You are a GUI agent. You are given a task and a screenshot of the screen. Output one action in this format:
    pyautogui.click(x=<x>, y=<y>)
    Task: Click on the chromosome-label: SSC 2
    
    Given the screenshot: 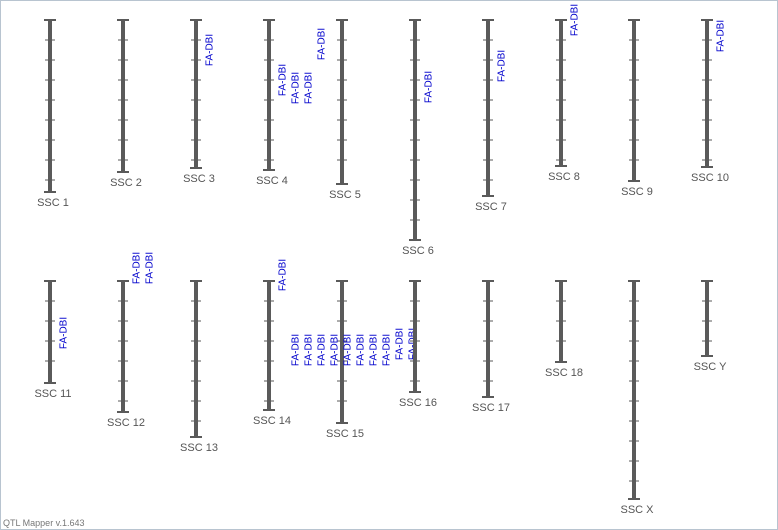 What is the action you would take?
    pyautogui.click(x=126, y=183)
    